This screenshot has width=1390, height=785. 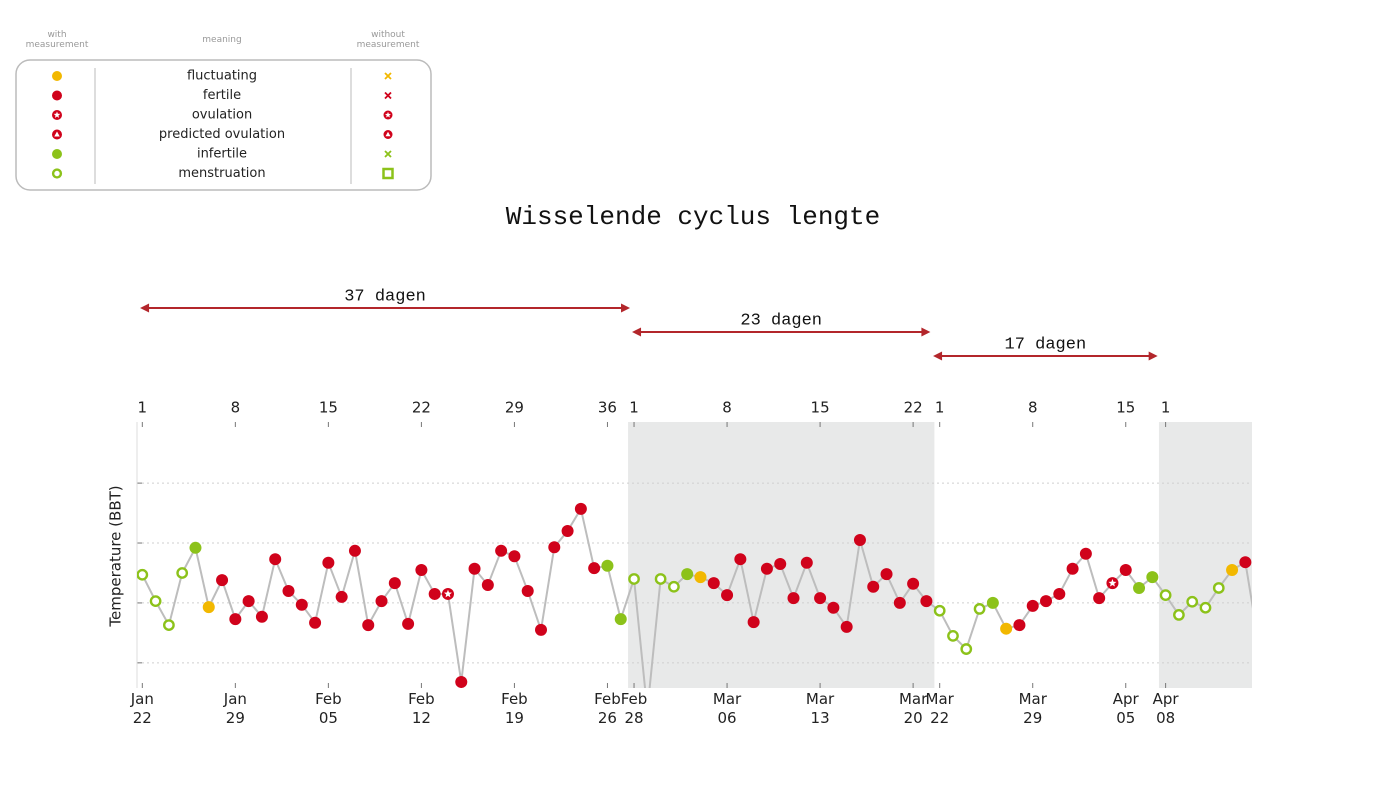 What do you see at coordinates (221, 173) in the screenshot?
I see `legend-label: menstruation` at bounding box center [221, 173].